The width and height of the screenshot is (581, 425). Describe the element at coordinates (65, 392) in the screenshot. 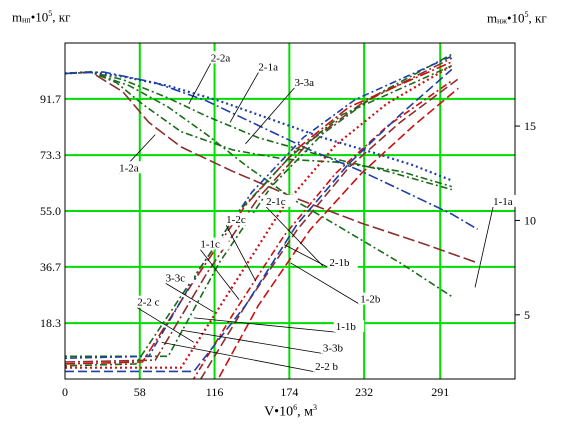

I see `x-tick-label: 0` at that location.